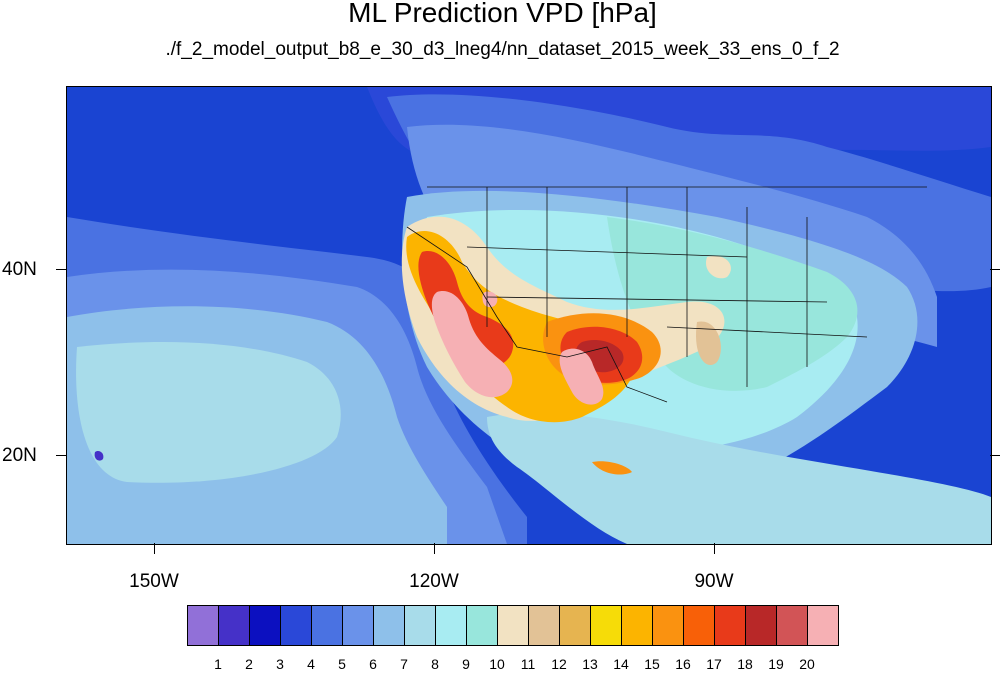 This screenshot has height=673, width=1005. Describe the element at coordinates (621, 664) in the screenshot. I see `colorbar-label: 14` at that location.